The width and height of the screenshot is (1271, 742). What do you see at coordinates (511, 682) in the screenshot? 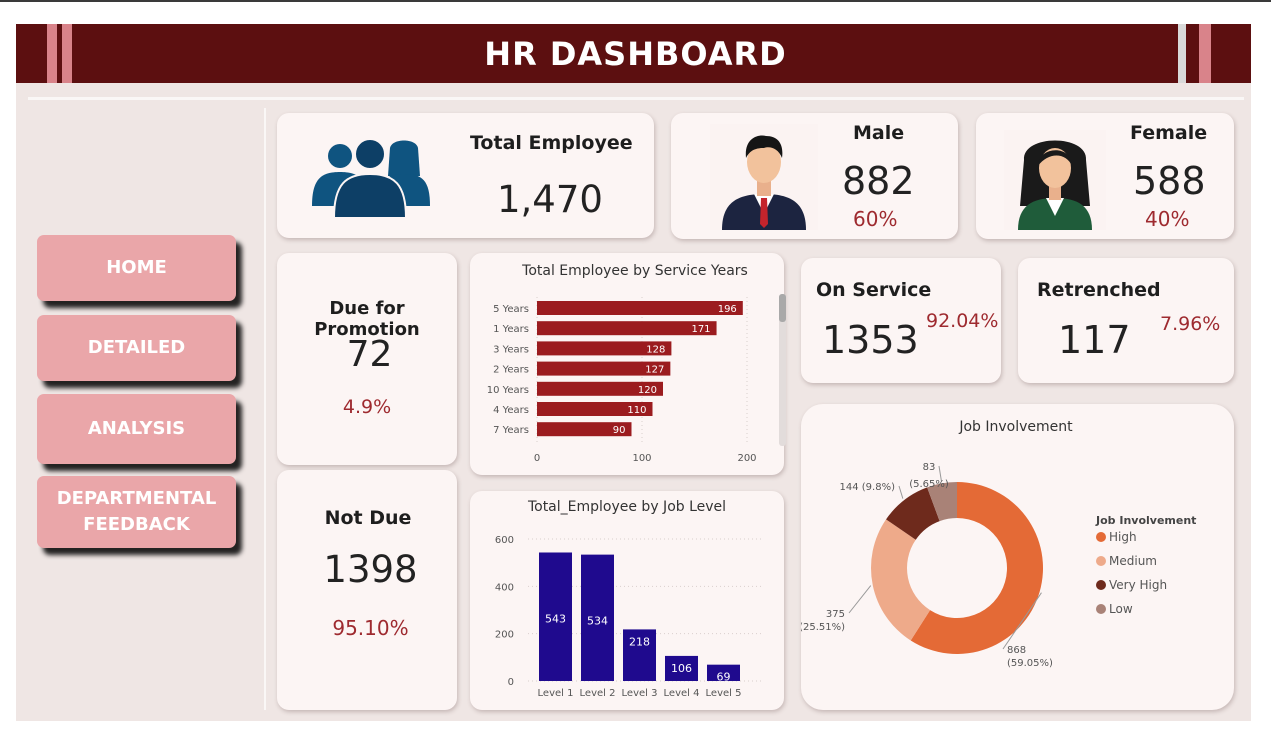
I see `level-y-tick-label: 0` at bounding box center [511, 682].